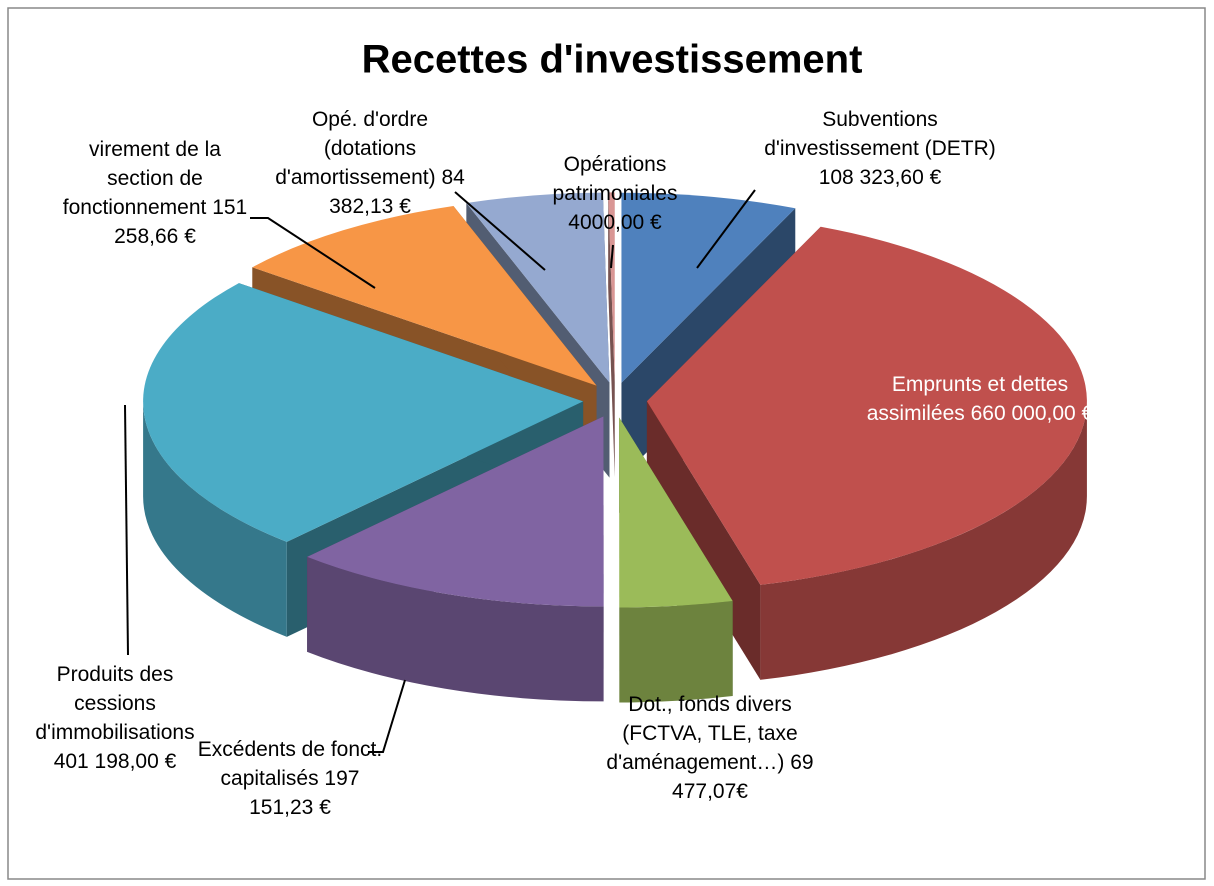  I want to click on value-label: 4000,00 €, so click(615, 222).